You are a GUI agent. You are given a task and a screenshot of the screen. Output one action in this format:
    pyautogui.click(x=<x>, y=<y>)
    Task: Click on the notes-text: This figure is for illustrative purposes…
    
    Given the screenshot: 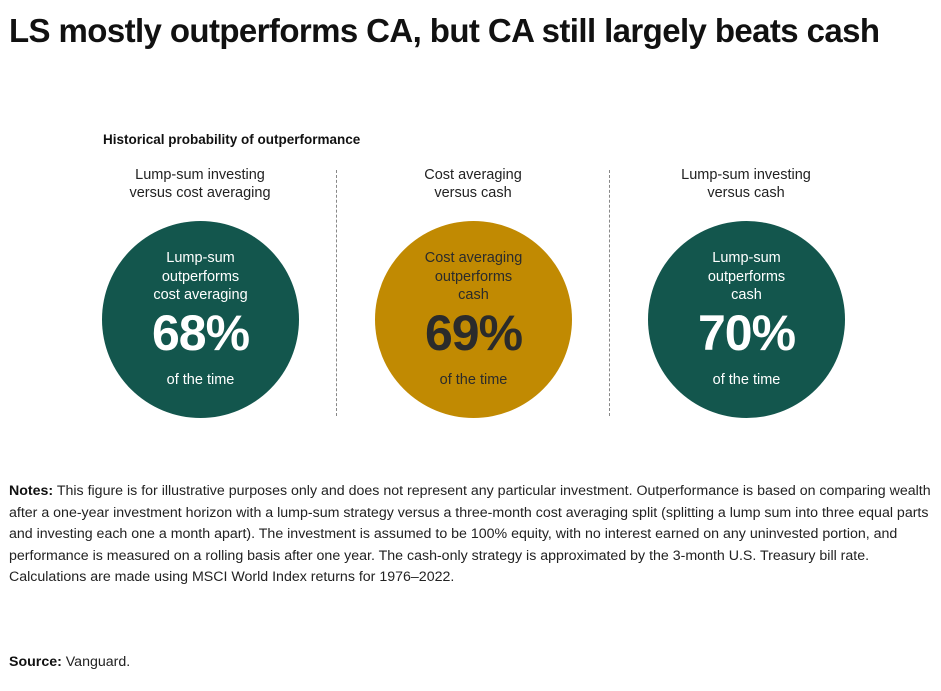 What is the action you would take?
    pyautogui.click(x=470, y=534)
    